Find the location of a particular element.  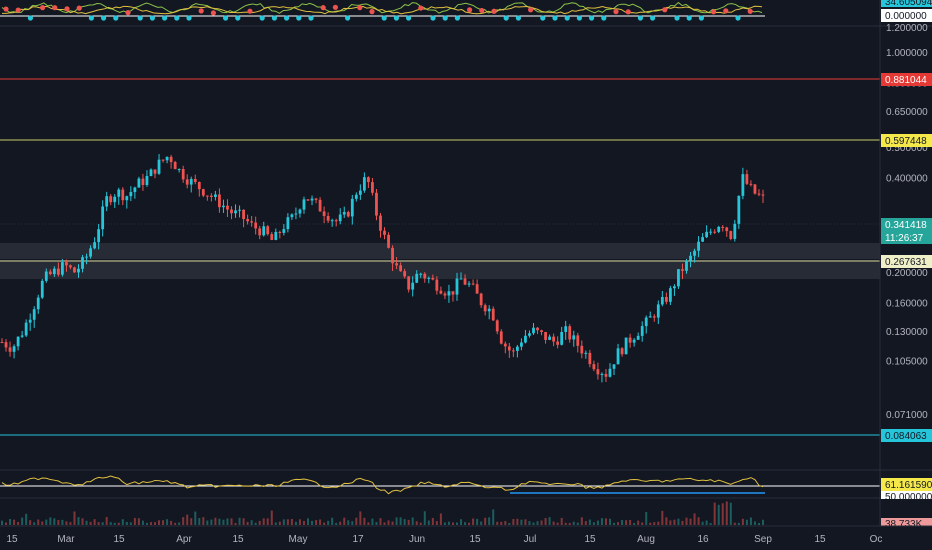

svg-text: 0.597448 is located at coordinates (906, 141).